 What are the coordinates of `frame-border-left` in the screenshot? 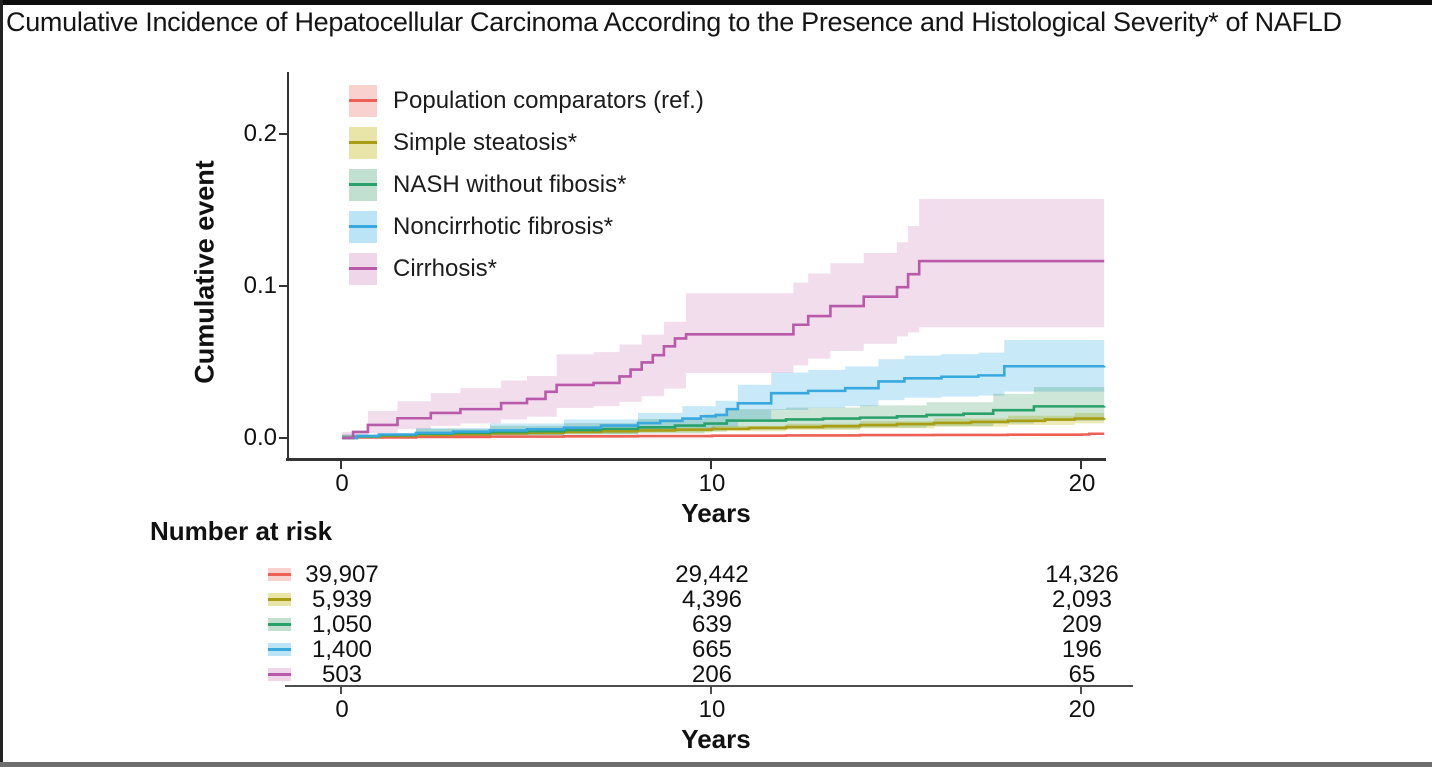 It's located at (1, 383).